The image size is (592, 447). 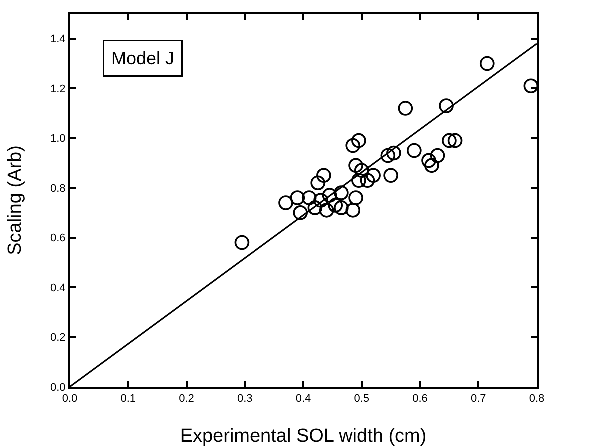 I want to click on x-tick-label: 0.7, so click(x=478, y=399).